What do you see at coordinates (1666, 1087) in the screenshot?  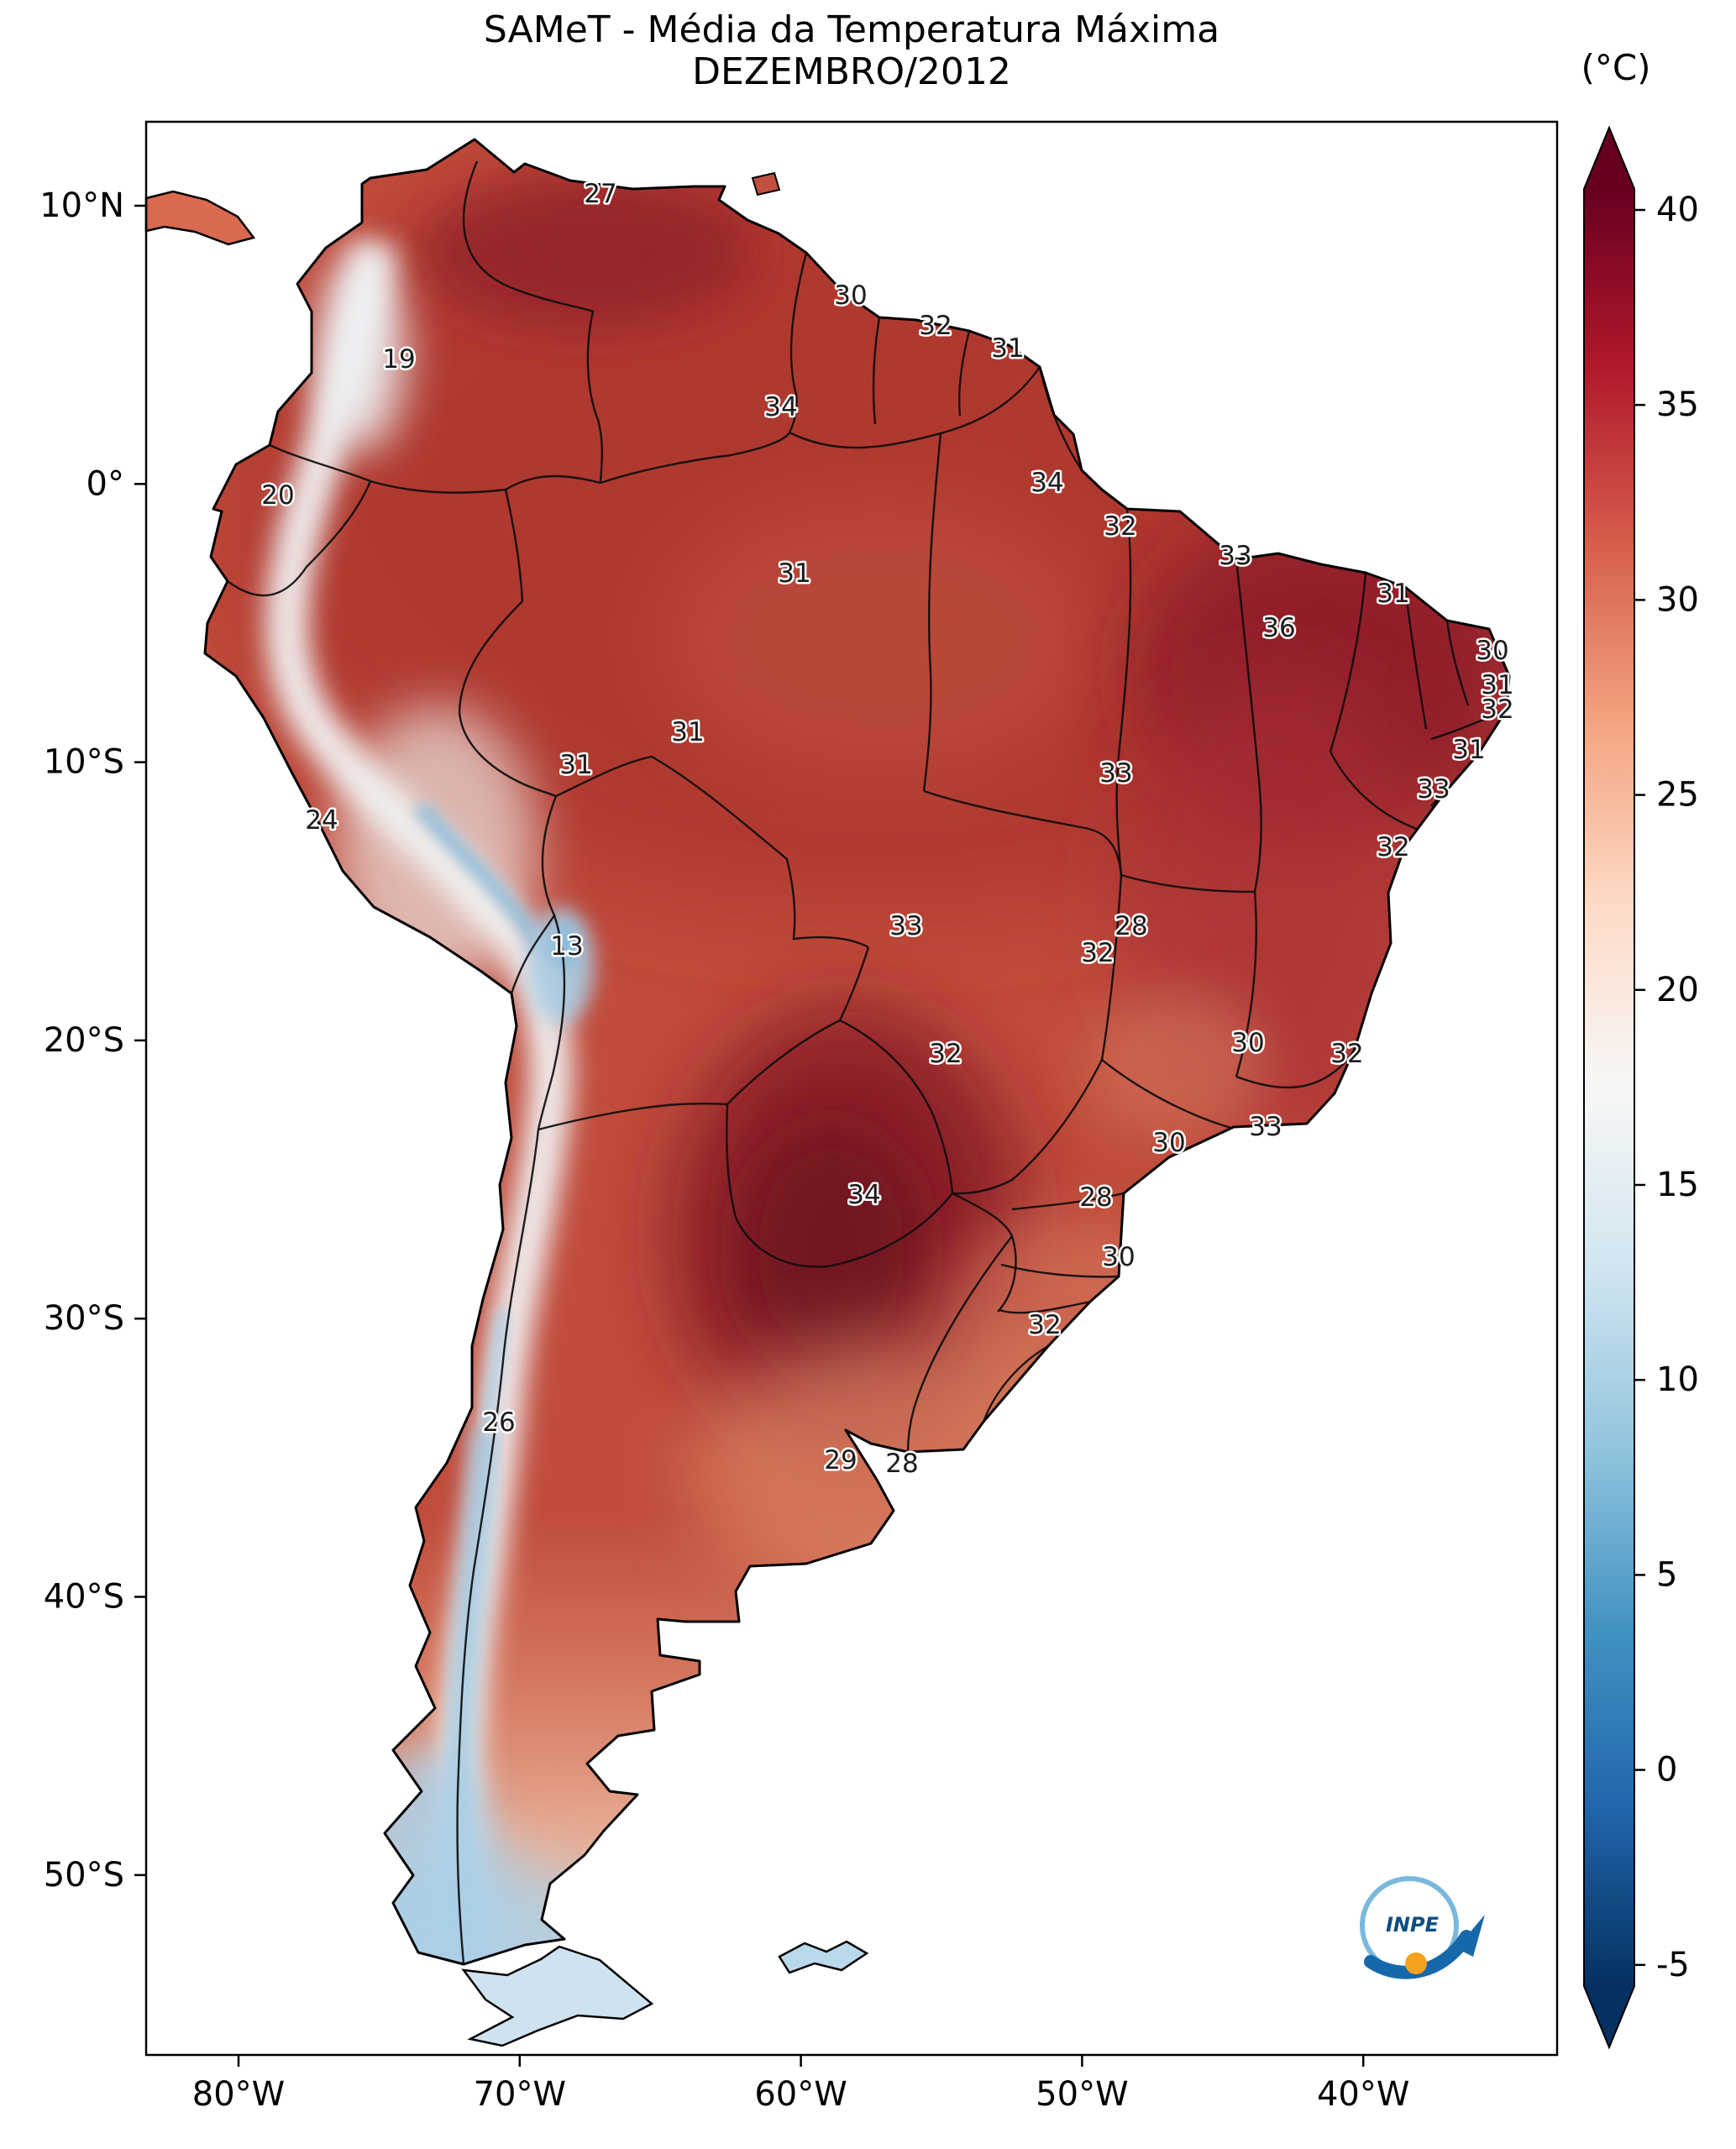 I see `colorbar-ticks: 40 35 30 25 20 15 10 5 0 -5` at bounding box center [1666, 1087].